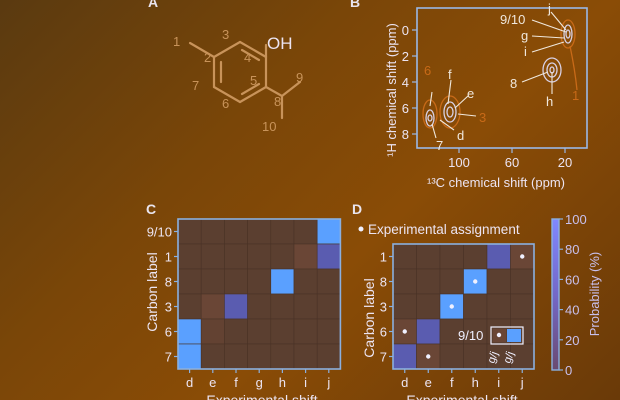 This screenshot has height=400, width=620. I want to click on heatmap-c: 9/10 1 8 3 6 7d e f g h i j, so click(244, 304).